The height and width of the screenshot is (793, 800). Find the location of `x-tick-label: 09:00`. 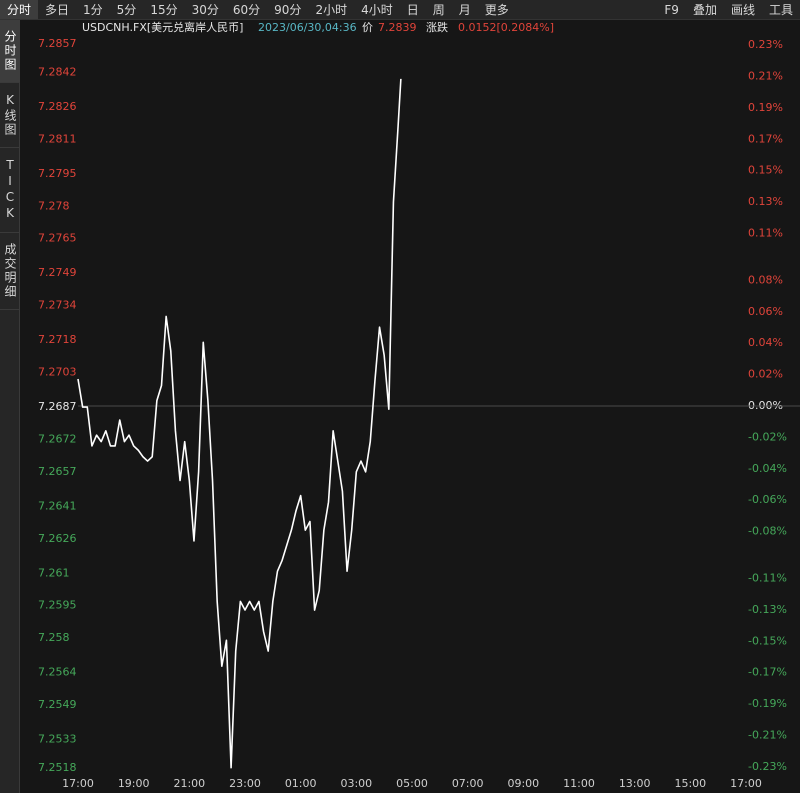

x-tick-label: 09:00 is located at coordinates (523, 783).